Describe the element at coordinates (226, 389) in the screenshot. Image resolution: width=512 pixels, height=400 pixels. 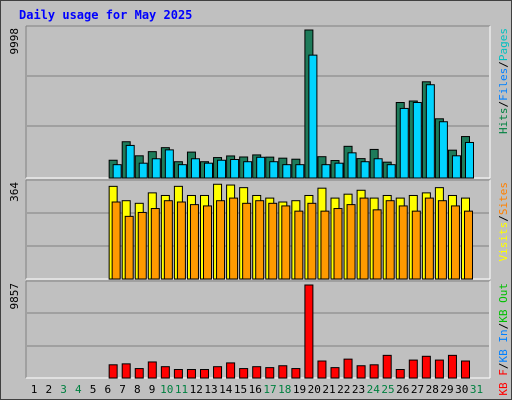
I see `day-label-14: 14` at that location.